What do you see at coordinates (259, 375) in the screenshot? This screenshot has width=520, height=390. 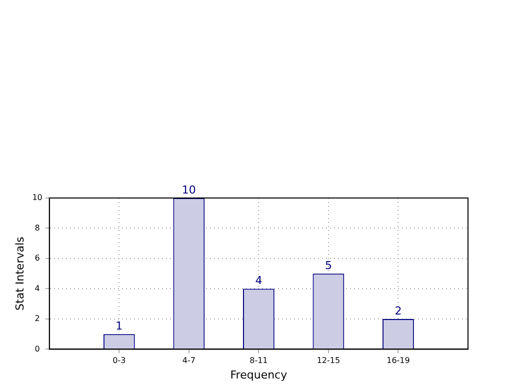 I see `x-axis-title: Frequency` at bounding box center [259, 375].